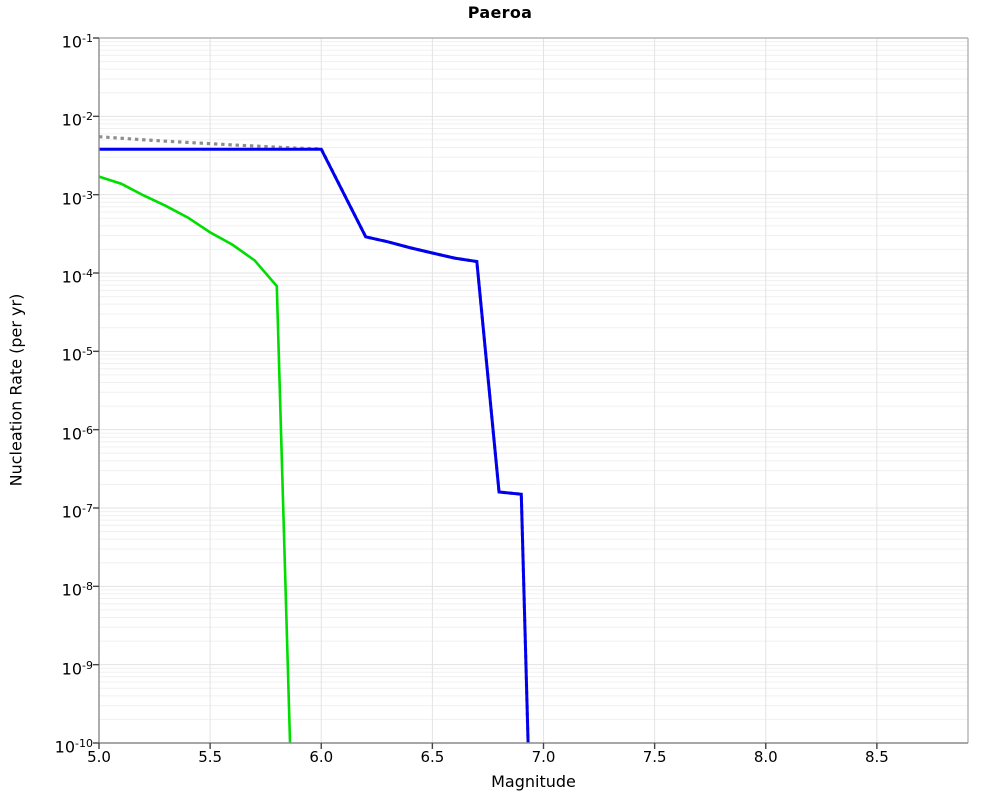  What do you see at coordinates (533, 781) in the screenshot?
I see `x-axis-title: Magnitude` at bounding box center [533, 781].